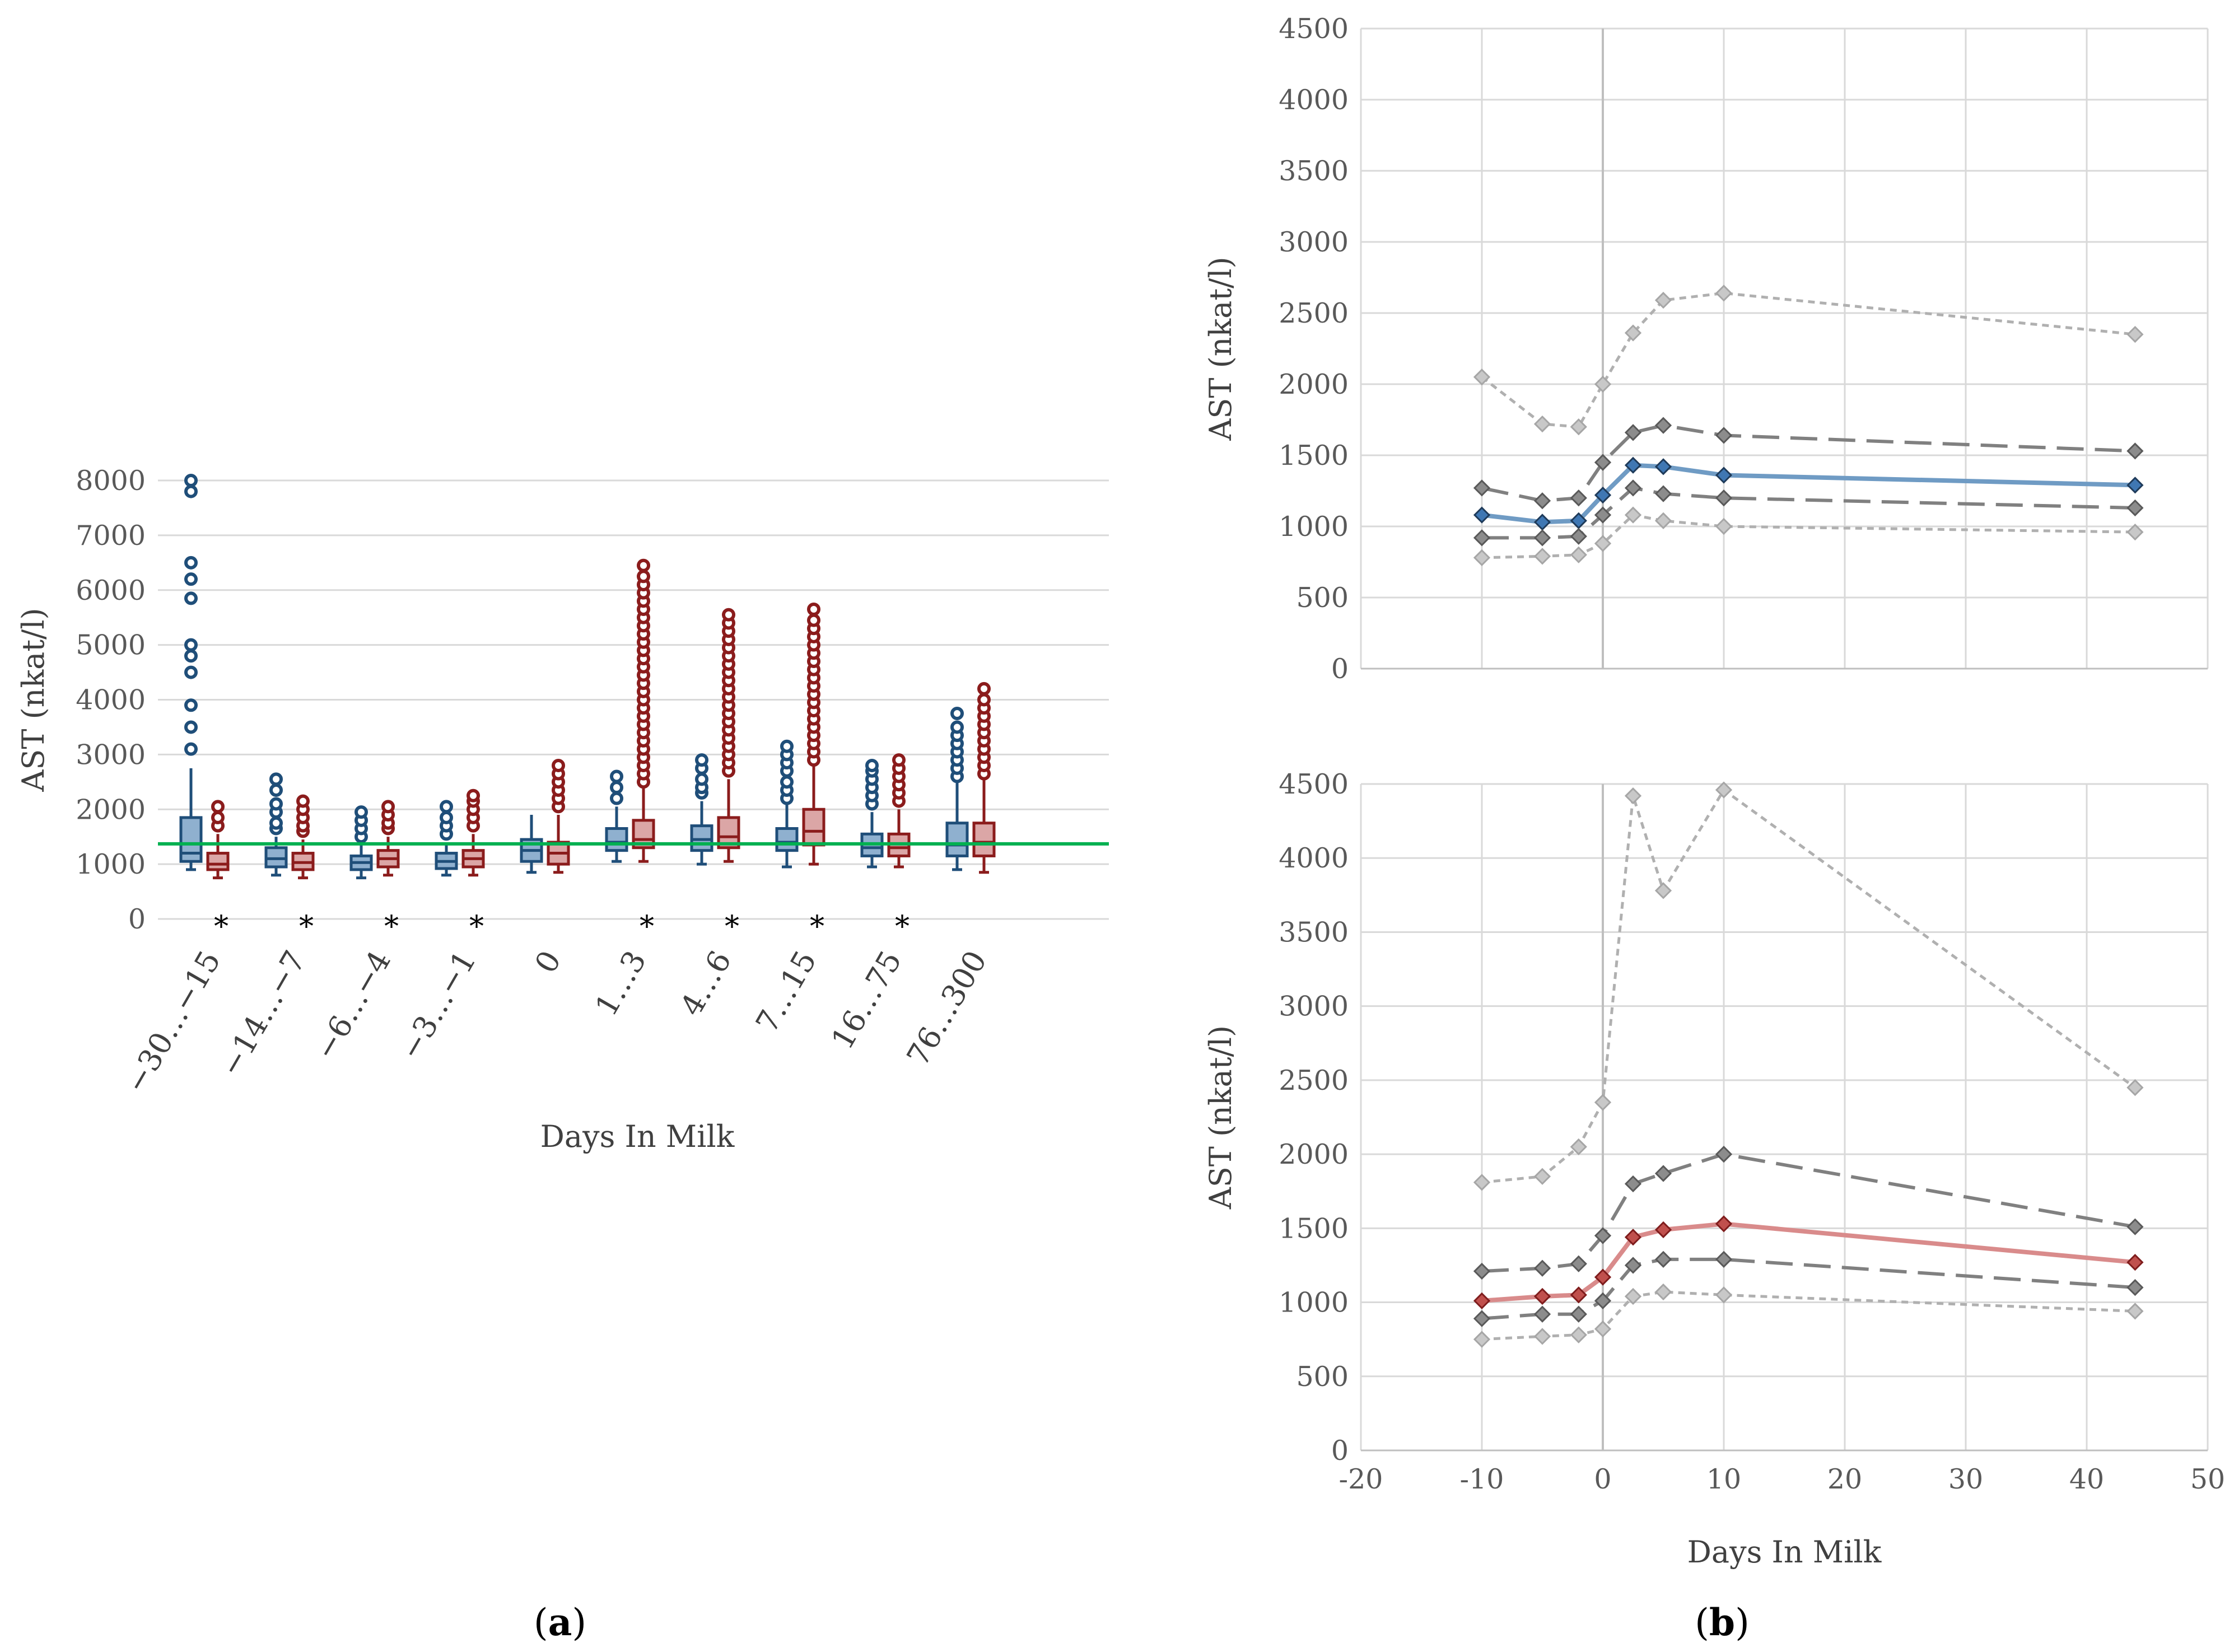 The height and width of the screenshot is (1652, 2234). I want to click on x-tick-label: 4…6, so click(705, 984).